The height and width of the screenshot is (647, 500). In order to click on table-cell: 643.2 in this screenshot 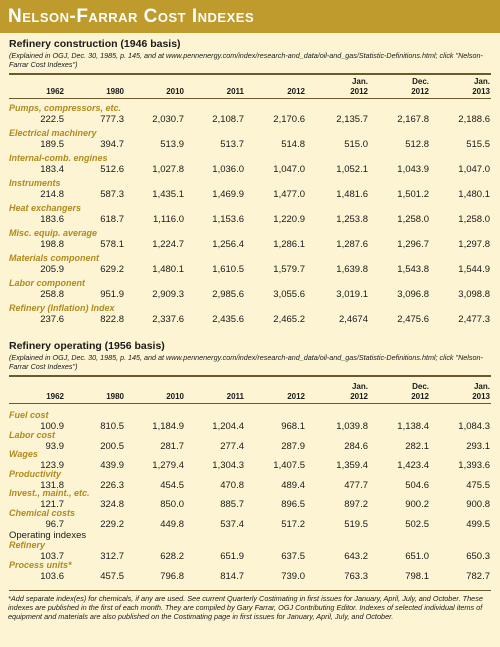, I will do `click(356, 556)`.